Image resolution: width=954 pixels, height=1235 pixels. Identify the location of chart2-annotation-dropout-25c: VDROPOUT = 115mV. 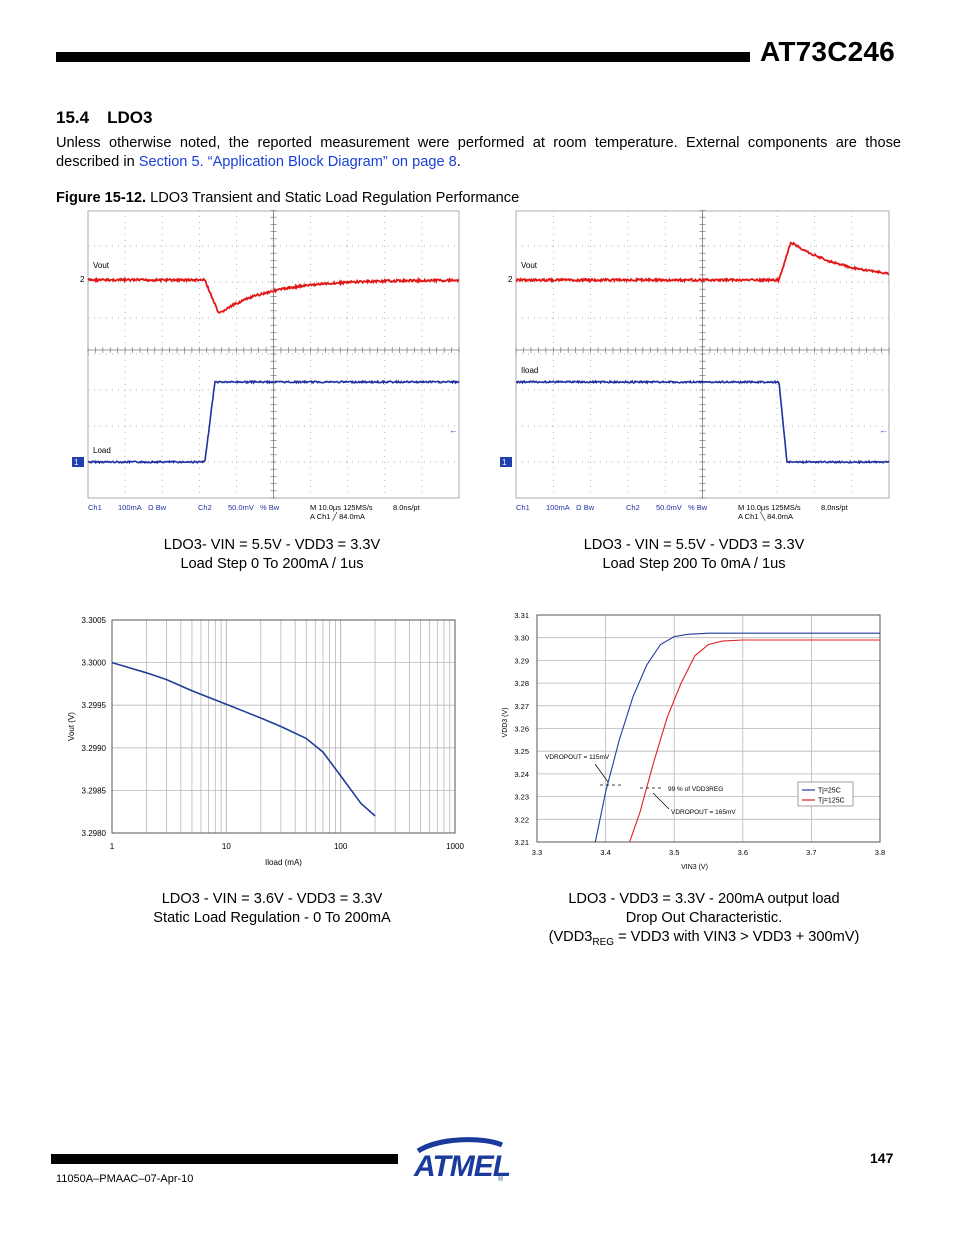
(577, 757).